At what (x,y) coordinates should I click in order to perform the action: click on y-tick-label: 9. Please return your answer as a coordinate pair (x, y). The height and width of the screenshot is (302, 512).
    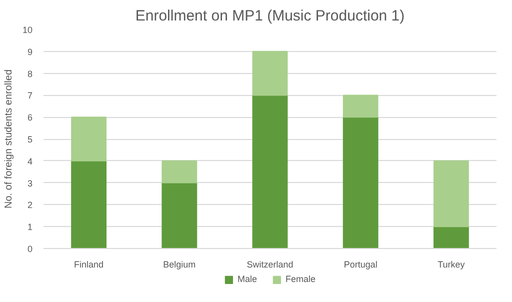
    Looking at the image, I should click on (30, 51).